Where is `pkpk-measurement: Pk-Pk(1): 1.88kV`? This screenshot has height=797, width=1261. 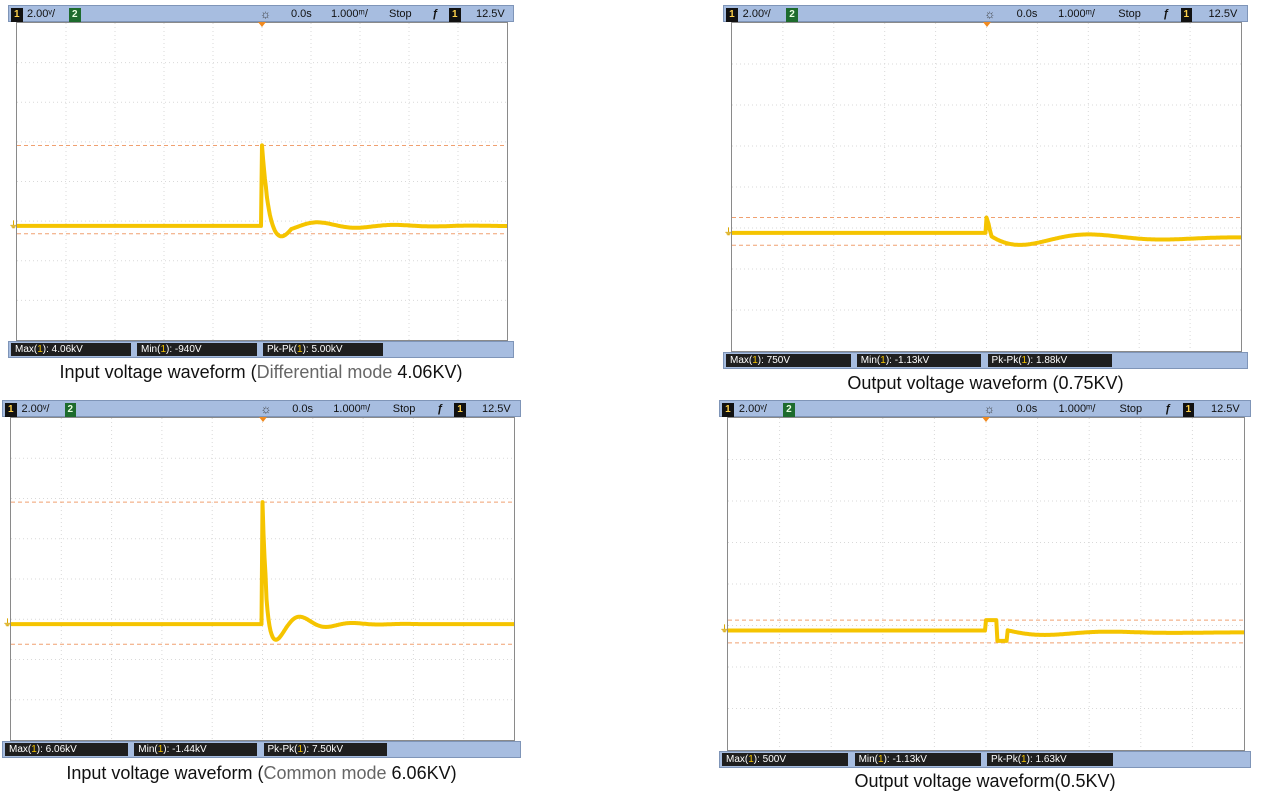 pkpk-measurement: Pk-Pk(1): 1.88kV is located at coordinates (1050, 360).